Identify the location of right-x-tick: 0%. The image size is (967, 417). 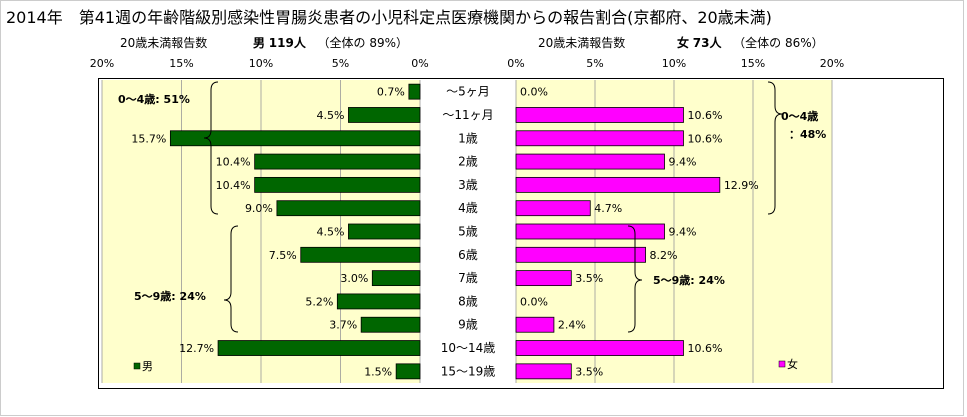
(515, 63).